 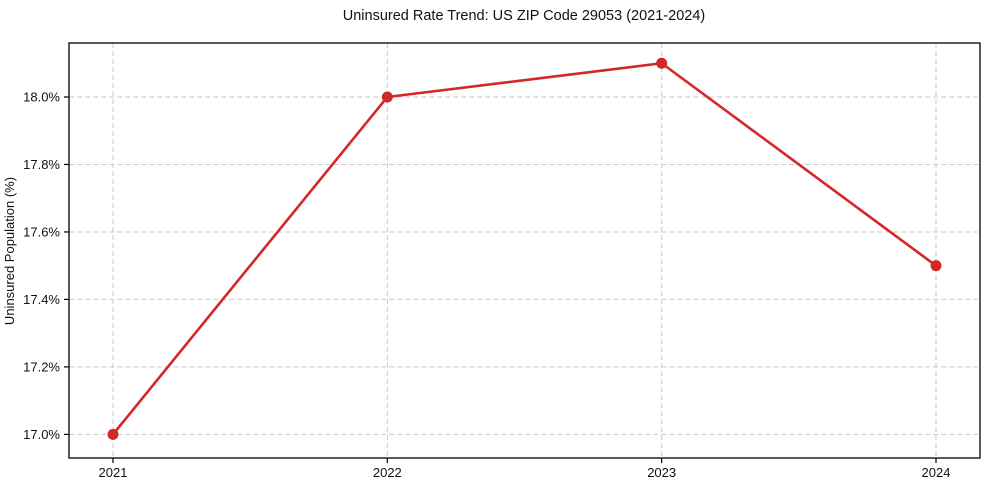 I want to click on x-tick-label: 2022, so click(x=387, y=472).